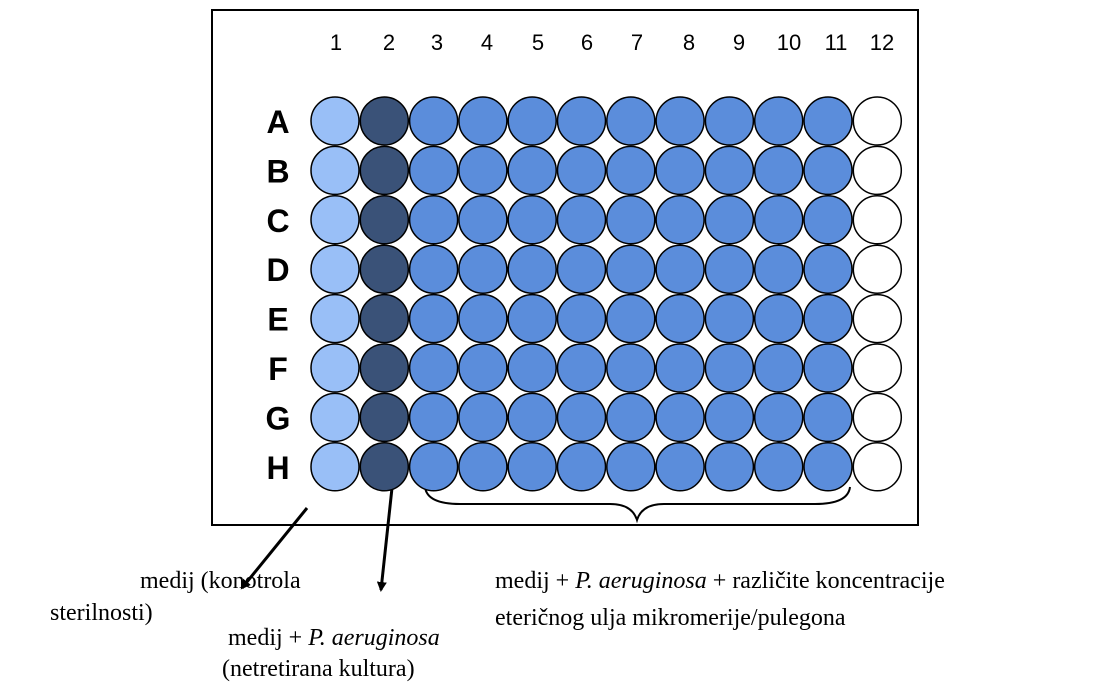 The height and width of the screenshot is (684, 1107). What do you see at coordinates (277, 122) in the screenshot?
I see `row-label: A` at bounding box center [277, 122].